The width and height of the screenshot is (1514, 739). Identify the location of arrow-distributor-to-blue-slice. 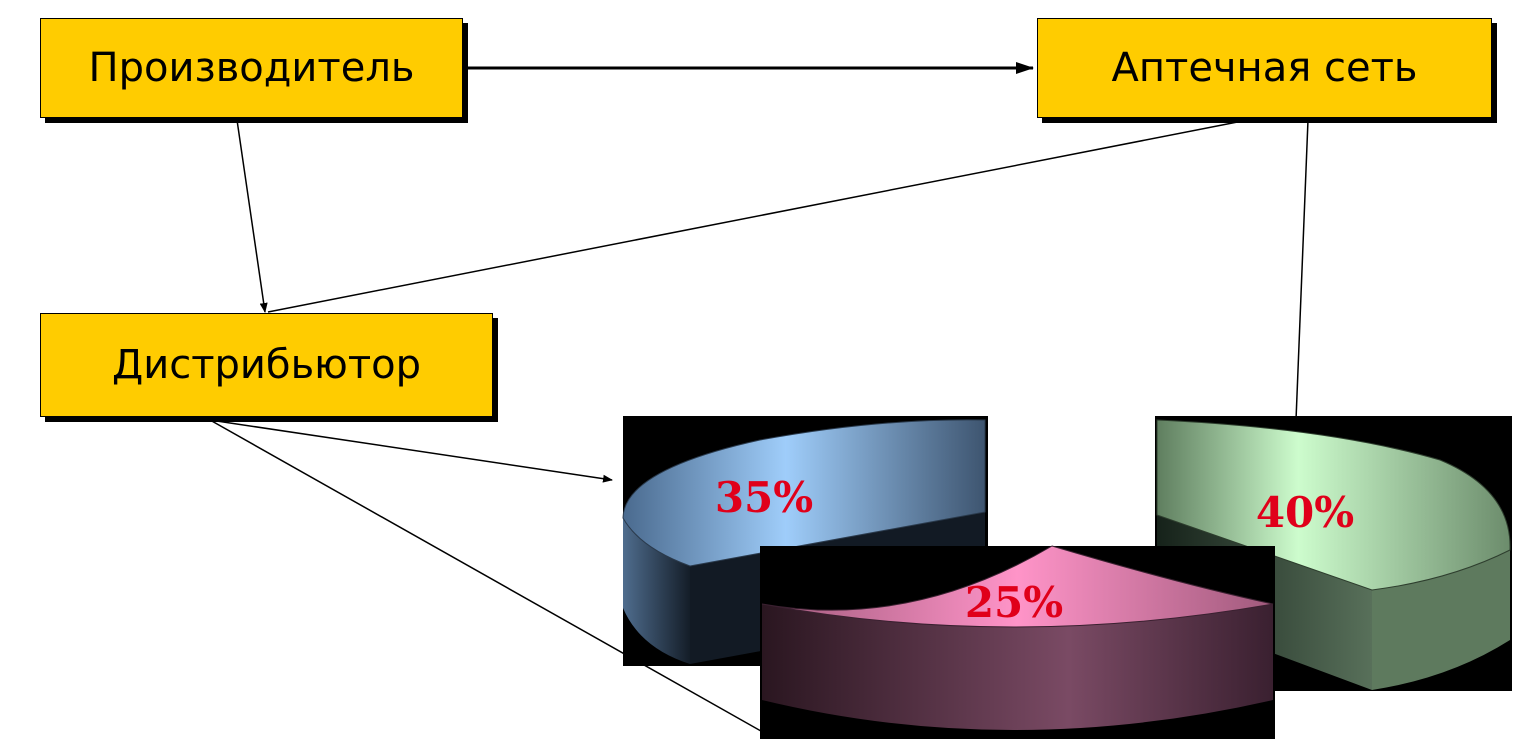
(411, 451).